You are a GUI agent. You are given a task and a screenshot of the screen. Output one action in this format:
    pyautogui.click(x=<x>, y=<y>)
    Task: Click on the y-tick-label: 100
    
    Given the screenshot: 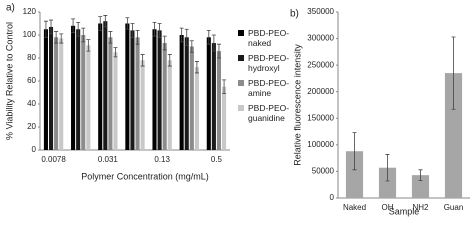 What is the action you would take?
    pyautogui.click(x=30, y=34)
    